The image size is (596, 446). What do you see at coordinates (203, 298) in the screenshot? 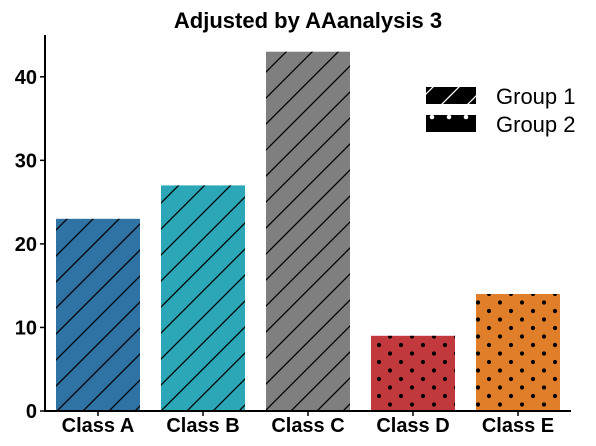
I see `bar-pattern-class-b` at bounding box center [203, 298].